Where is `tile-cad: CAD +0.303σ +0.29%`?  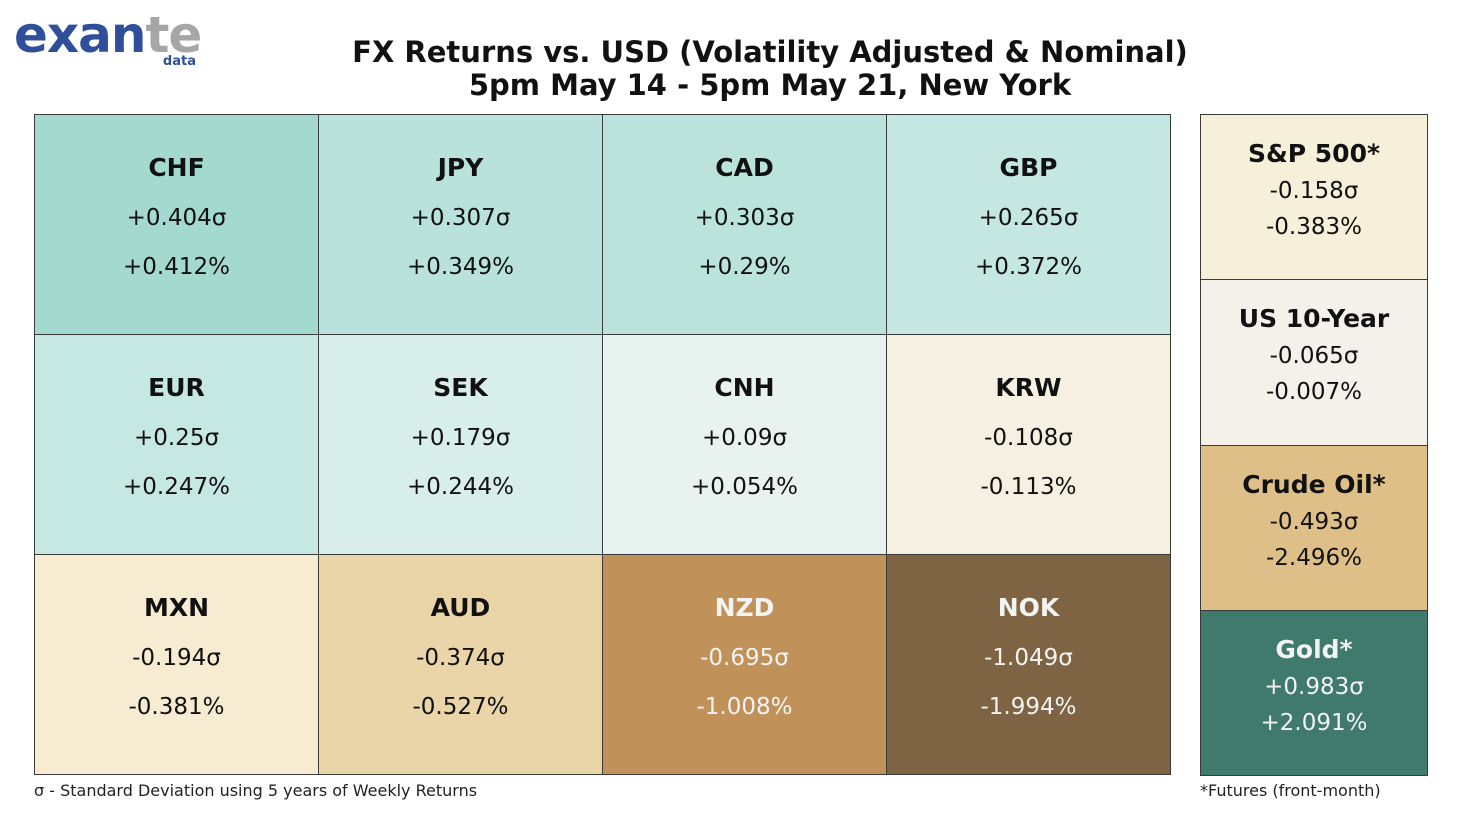
tile-cad: CAD +0.303σ +0.29% is located at coordinates (744, 224).